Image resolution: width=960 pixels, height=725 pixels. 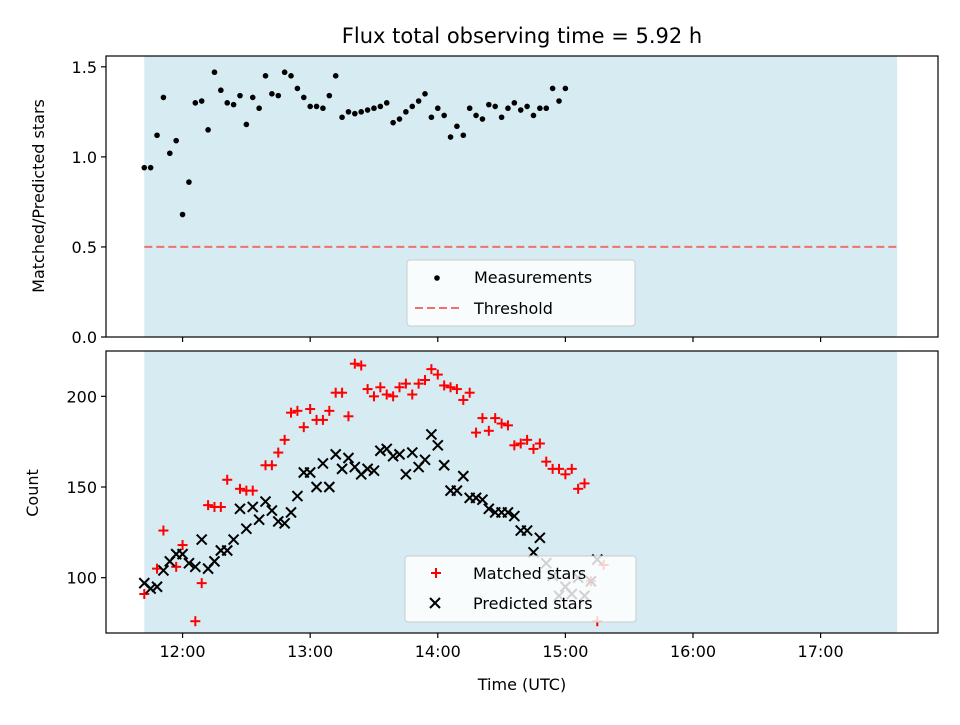 I want to click on x-tick-label: 16:00, so click(x=693, y=651).